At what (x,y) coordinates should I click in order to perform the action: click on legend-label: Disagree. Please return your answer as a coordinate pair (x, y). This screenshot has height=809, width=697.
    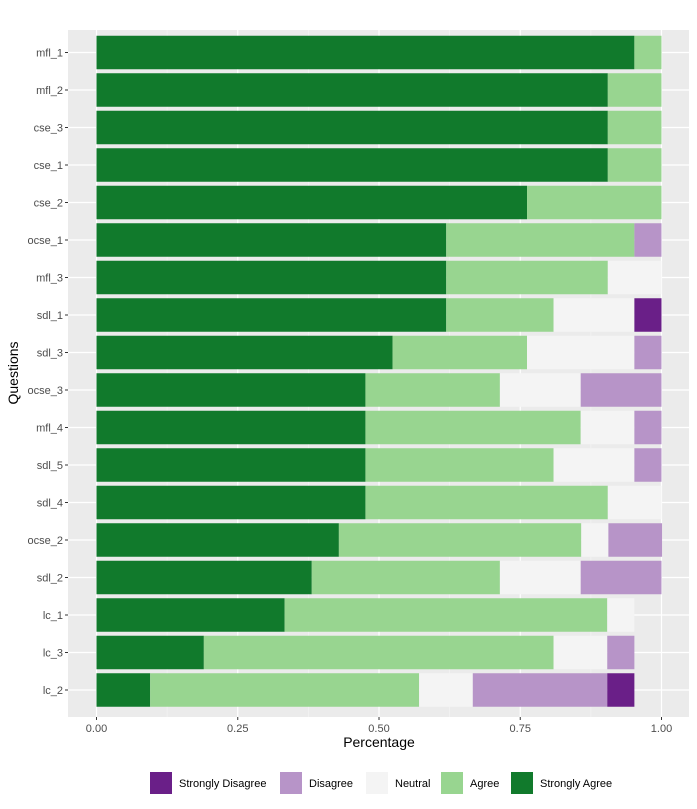
    Looking at the image, I should click on (331, 784).